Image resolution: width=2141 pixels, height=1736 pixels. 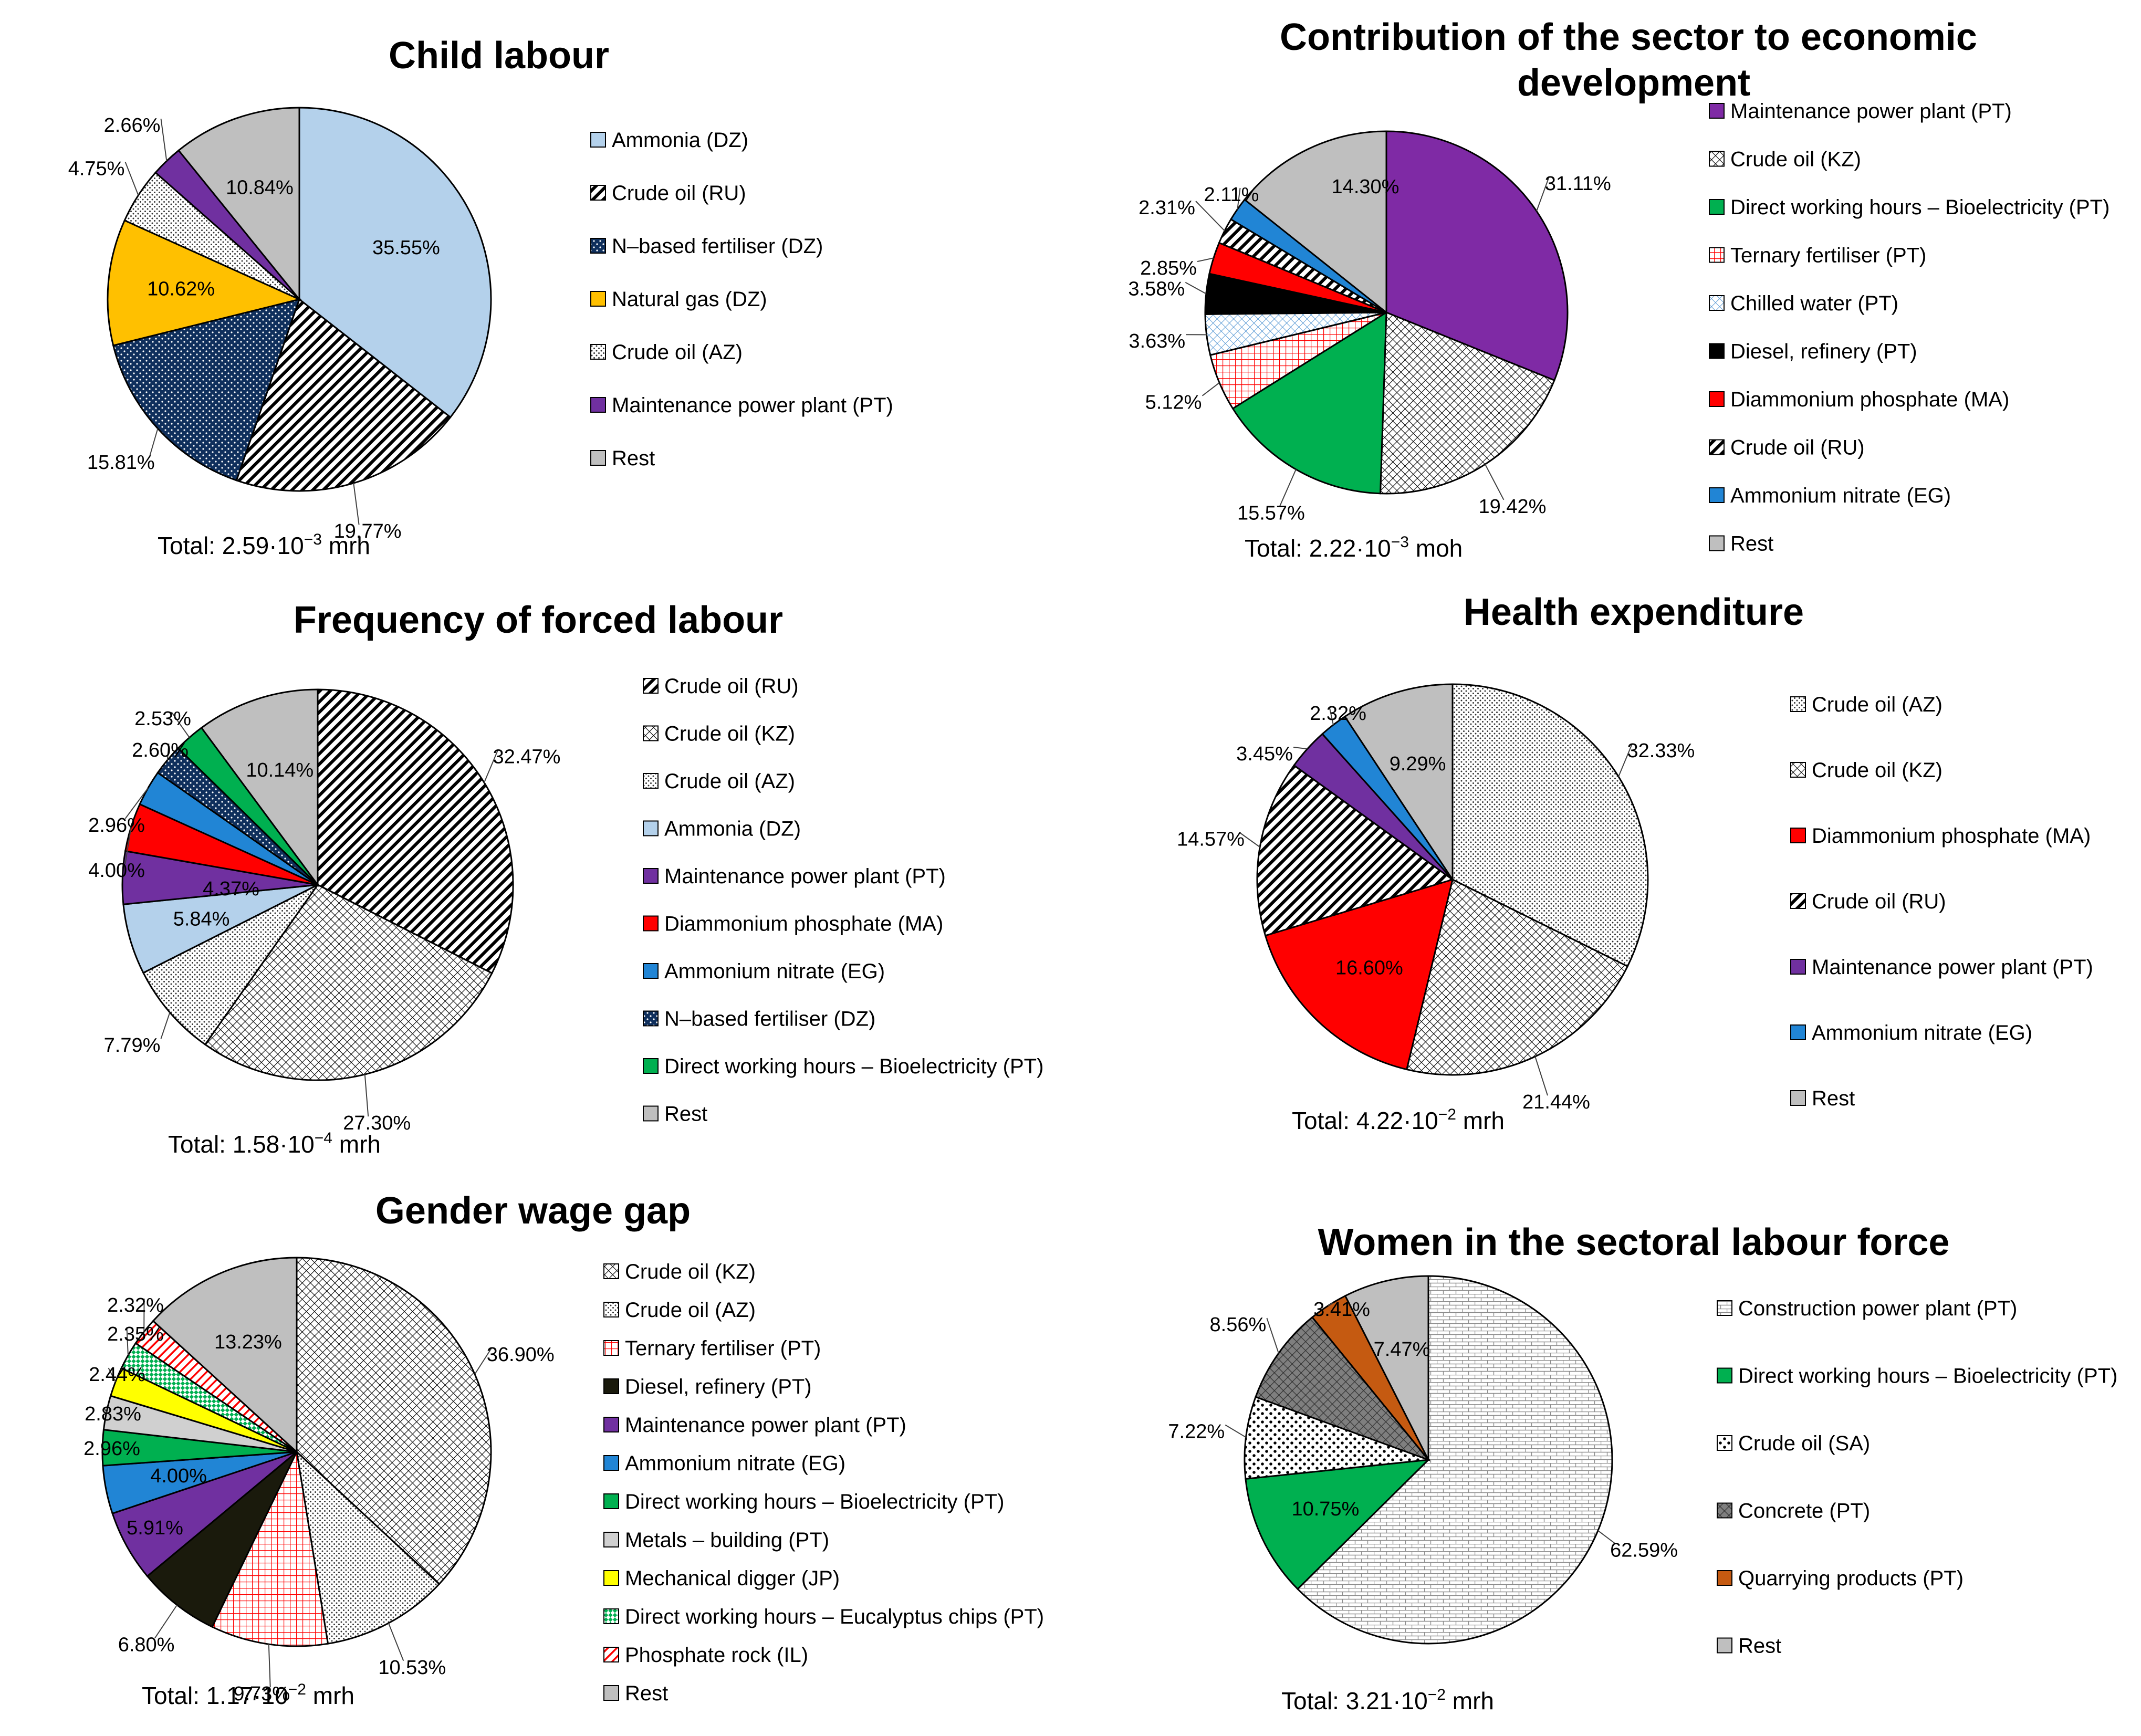 What do you see at coordinates (135, 1334) in the screenshot?
I see `value-label: 2.35%` at bounding box center [135, 1334].